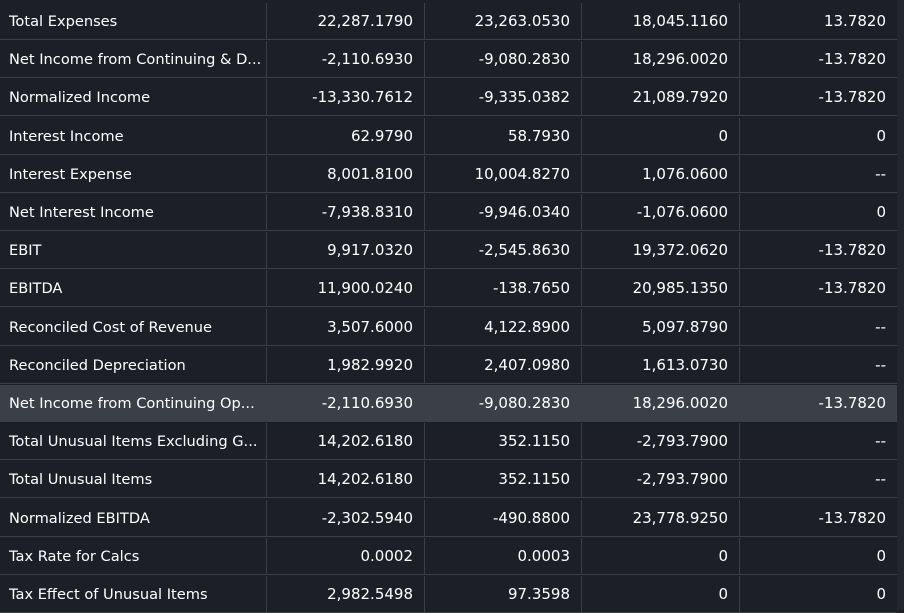 This screenshot has width=904, height=613. I want to click on scrollbar-track, so click(900, 305).